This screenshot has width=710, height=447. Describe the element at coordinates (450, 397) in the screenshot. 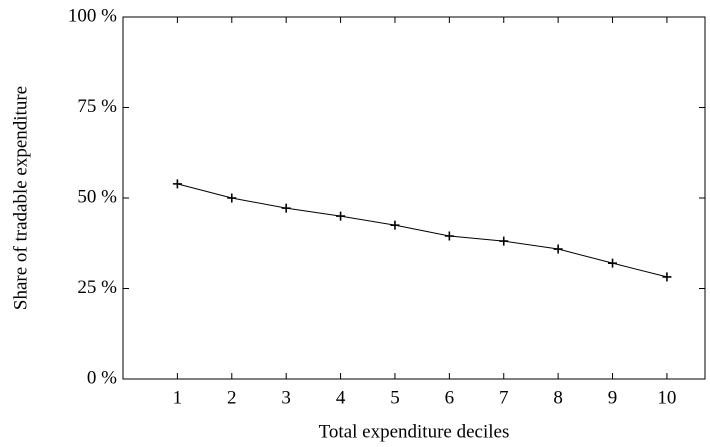

I see `x-tick-label: 6` at that location.